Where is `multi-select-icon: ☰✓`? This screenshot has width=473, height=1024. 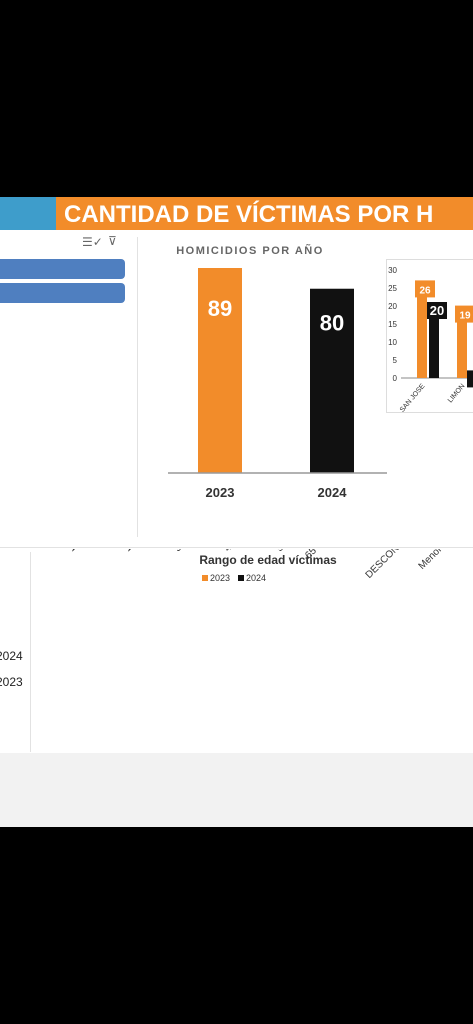 multi-select-icon: ☰✓ is located at coordinates (92, 242).